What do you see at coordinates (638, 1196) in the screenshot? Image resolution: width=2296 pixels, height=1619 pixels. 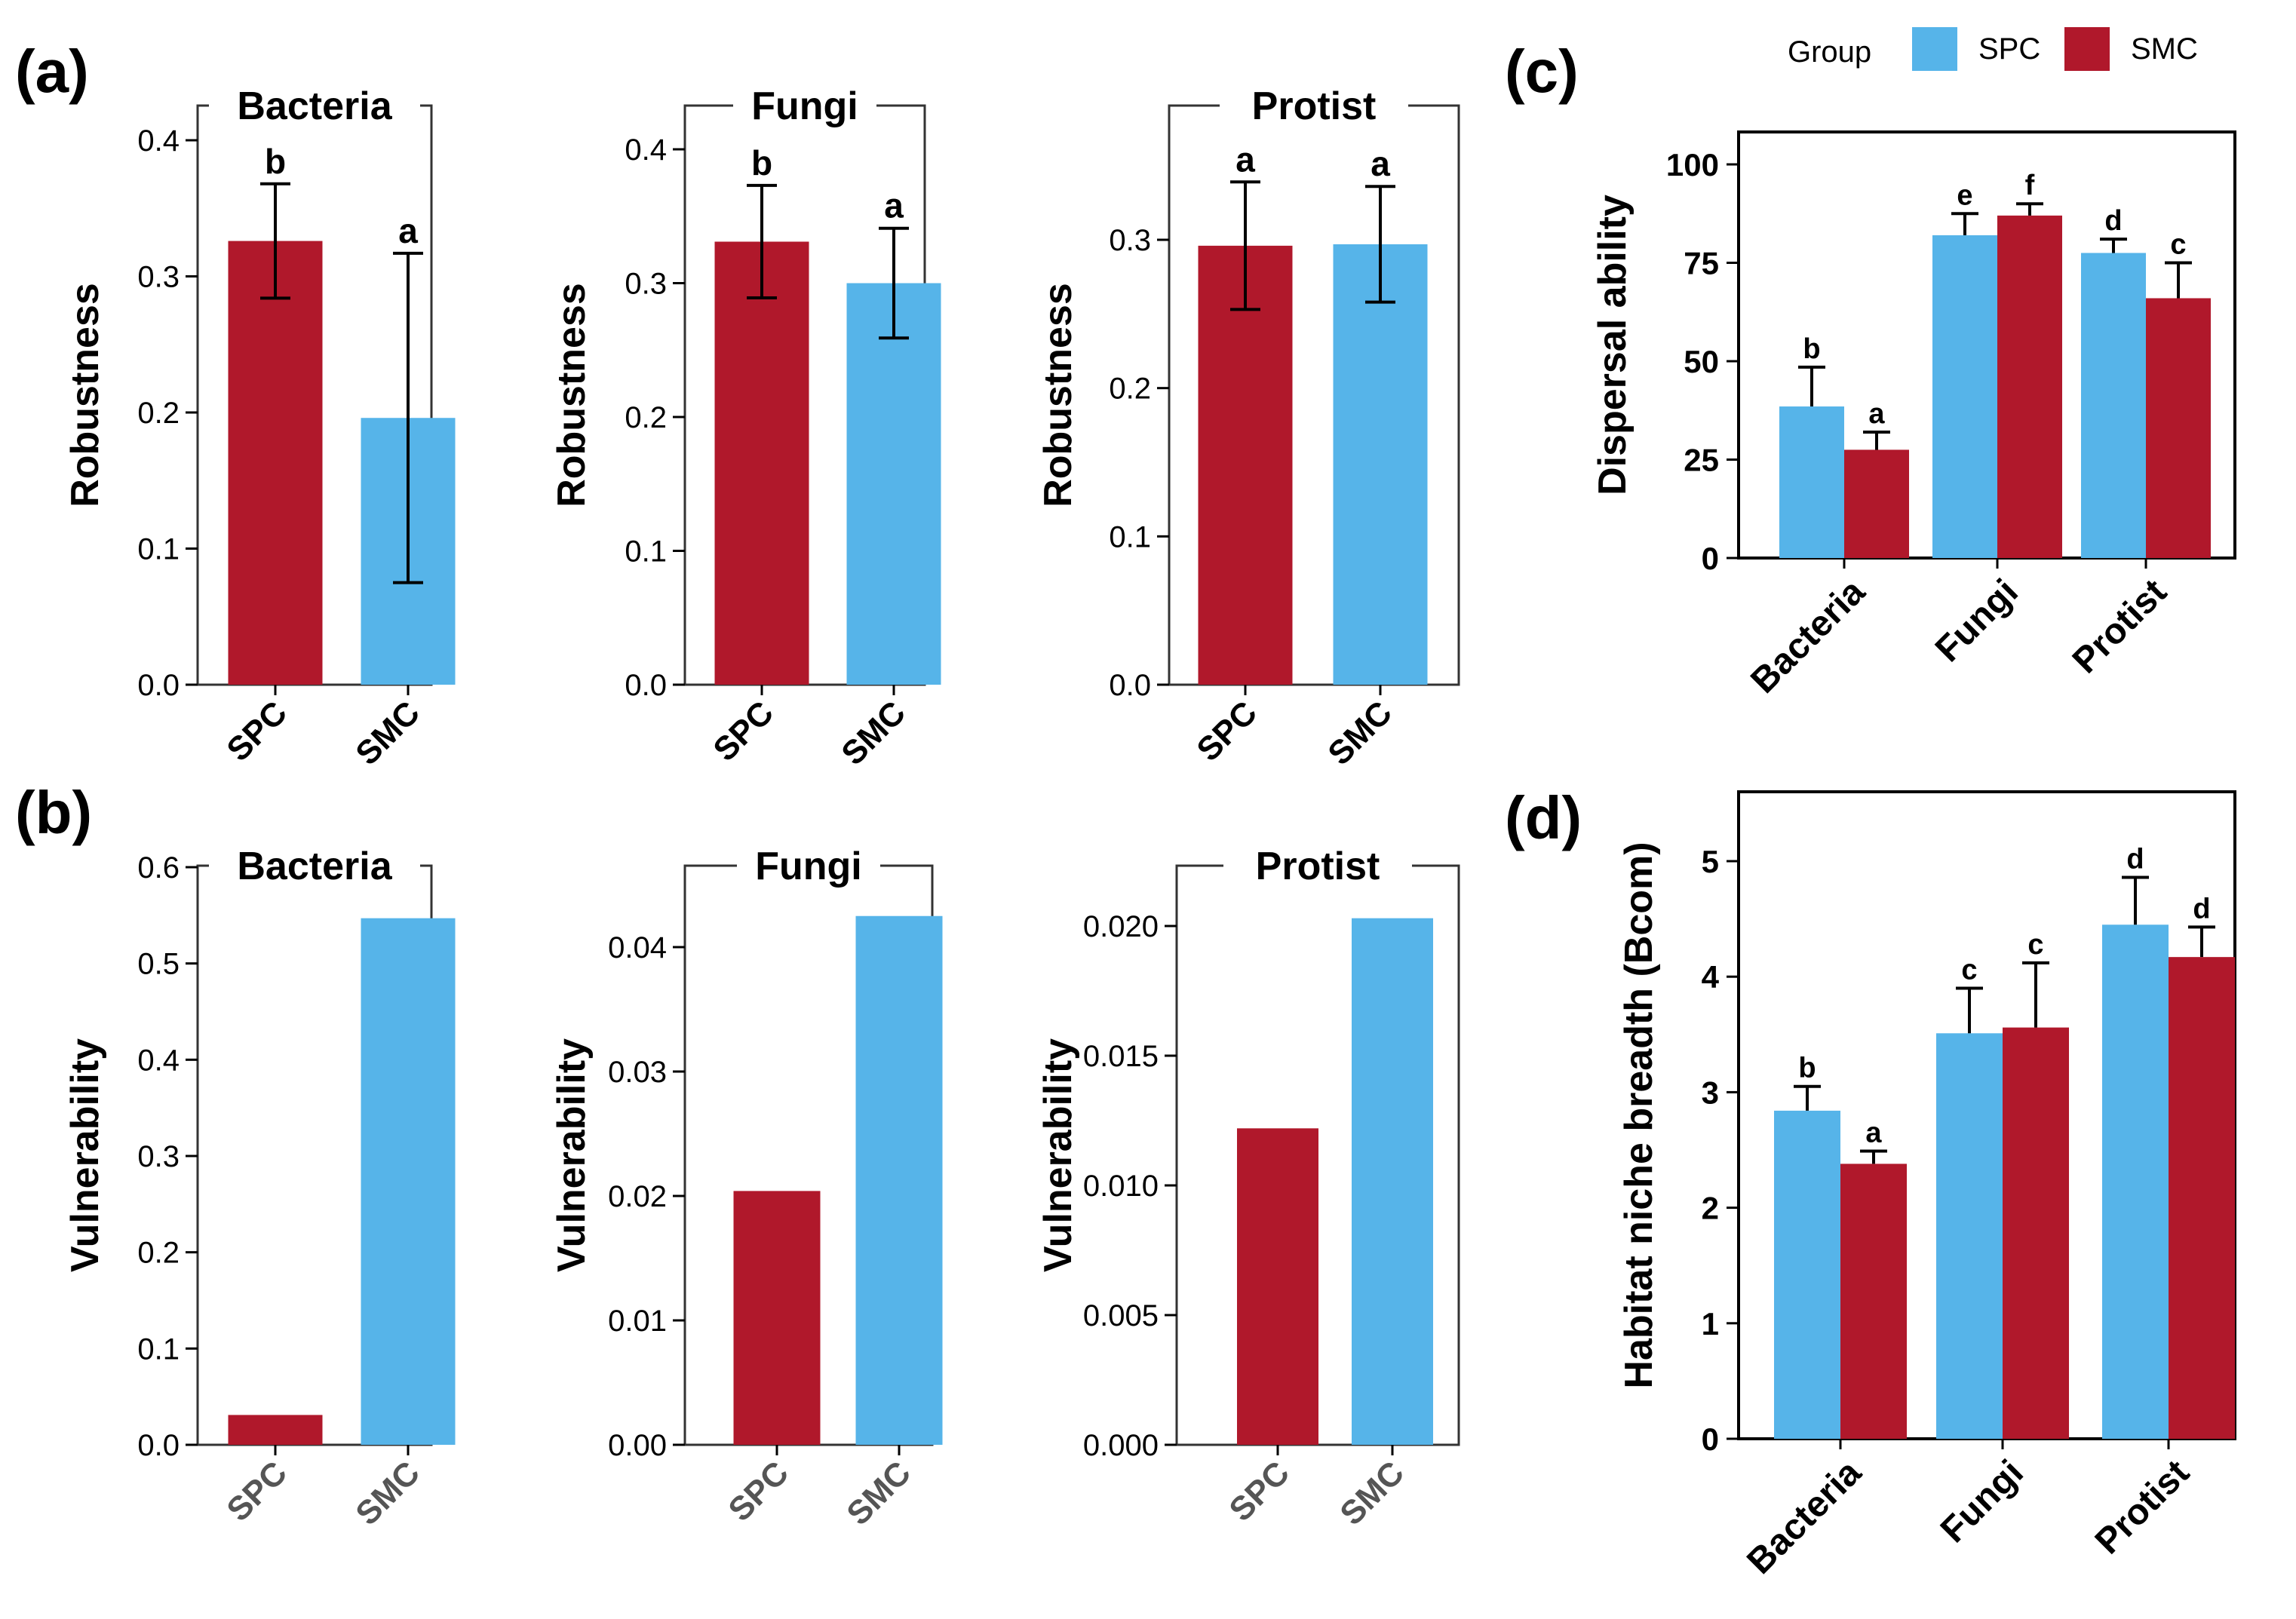 I see `y-tick-label: 0.02` at bounding box center [638, 1196].